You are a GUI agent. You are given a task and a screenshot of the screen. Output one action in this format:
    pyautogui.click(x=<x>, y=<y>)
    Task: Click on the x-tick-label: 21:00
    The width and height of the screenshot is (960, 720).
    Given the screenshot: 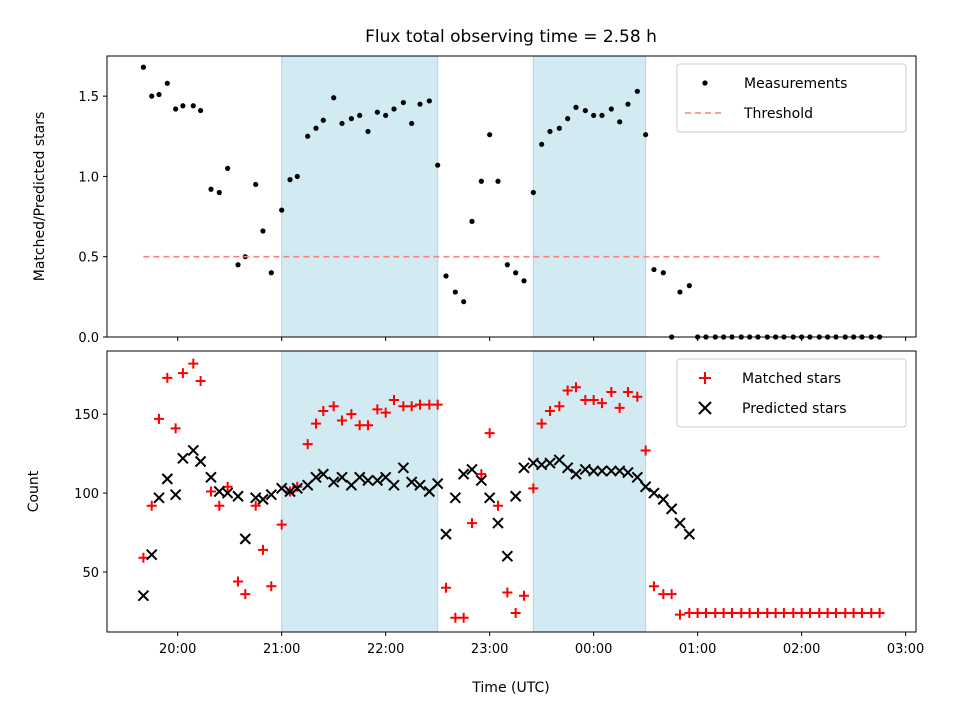 What is the action you would take?
    pyautogui.click(x=281, y=649)
    